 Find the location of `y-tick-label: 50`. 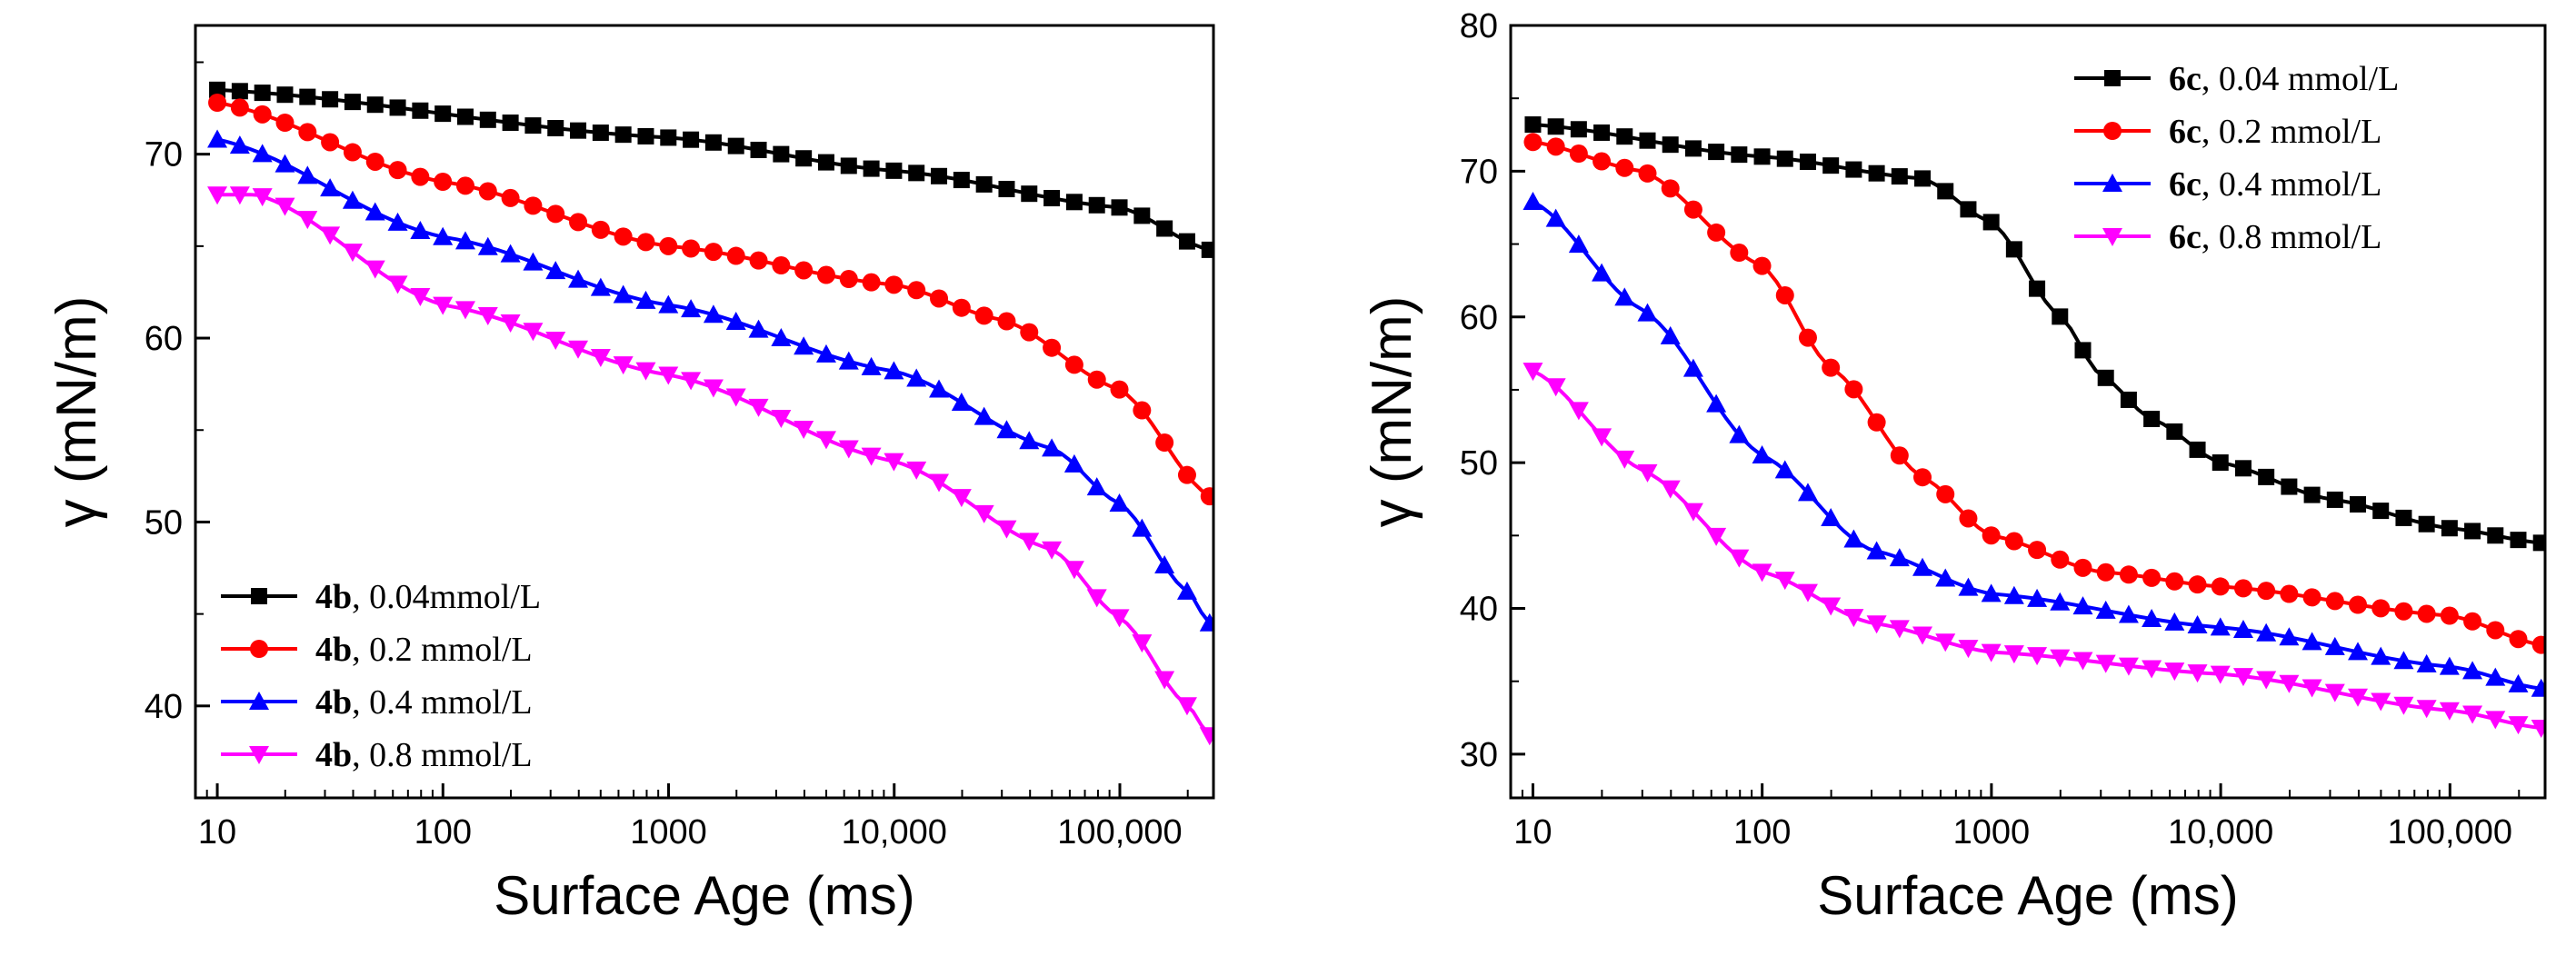

y-tick-label: 50 is located at coordinates (1479, 463).